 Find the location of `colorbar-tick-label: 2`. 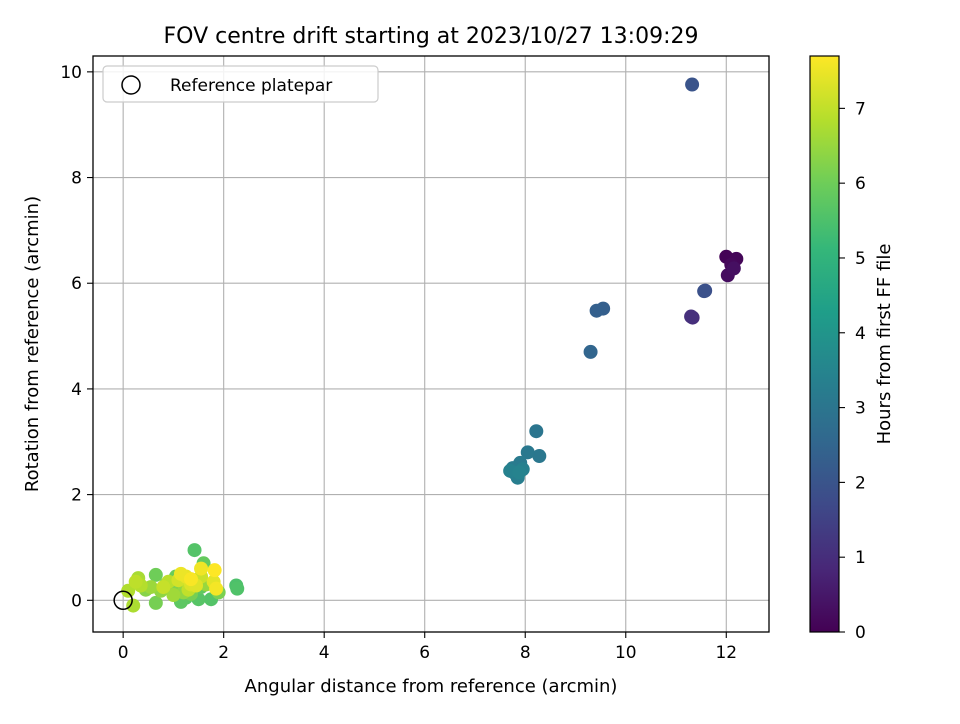

colorbar-tick-label: 2 is located at coordinates (860, 483).